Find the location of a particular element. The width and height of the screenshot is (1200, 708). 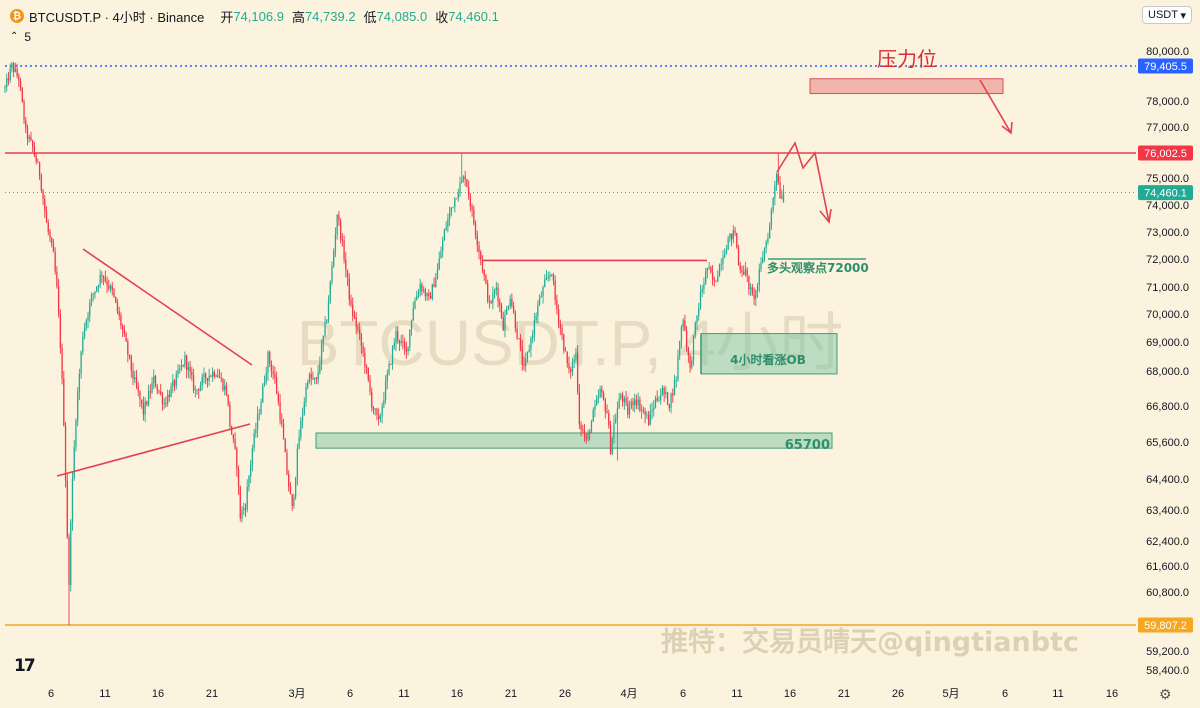

price-tag: 59,807.2 is located at coordinates (1165, 625).